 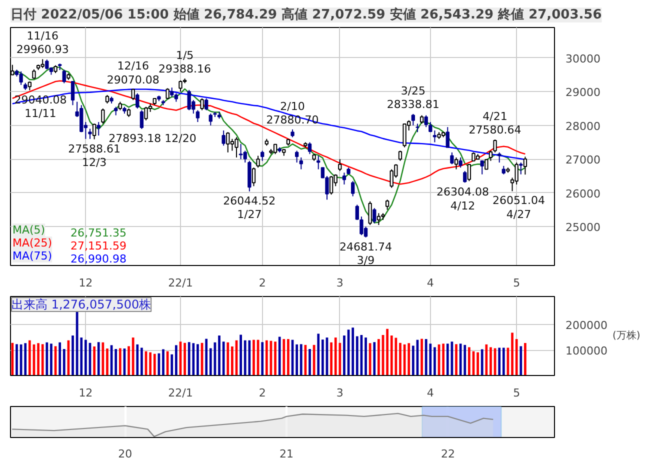 What do you see at coordinates (583, 93) in the screenshot?
I see `y-tick-label: 29000` at bounding box center [583, 93].